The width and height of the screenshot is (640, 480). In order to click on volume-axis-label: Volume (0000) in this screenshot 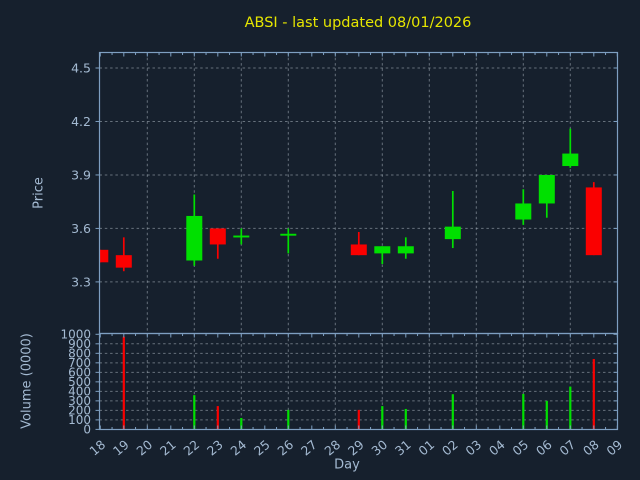, I will do `click(27, 381)`.